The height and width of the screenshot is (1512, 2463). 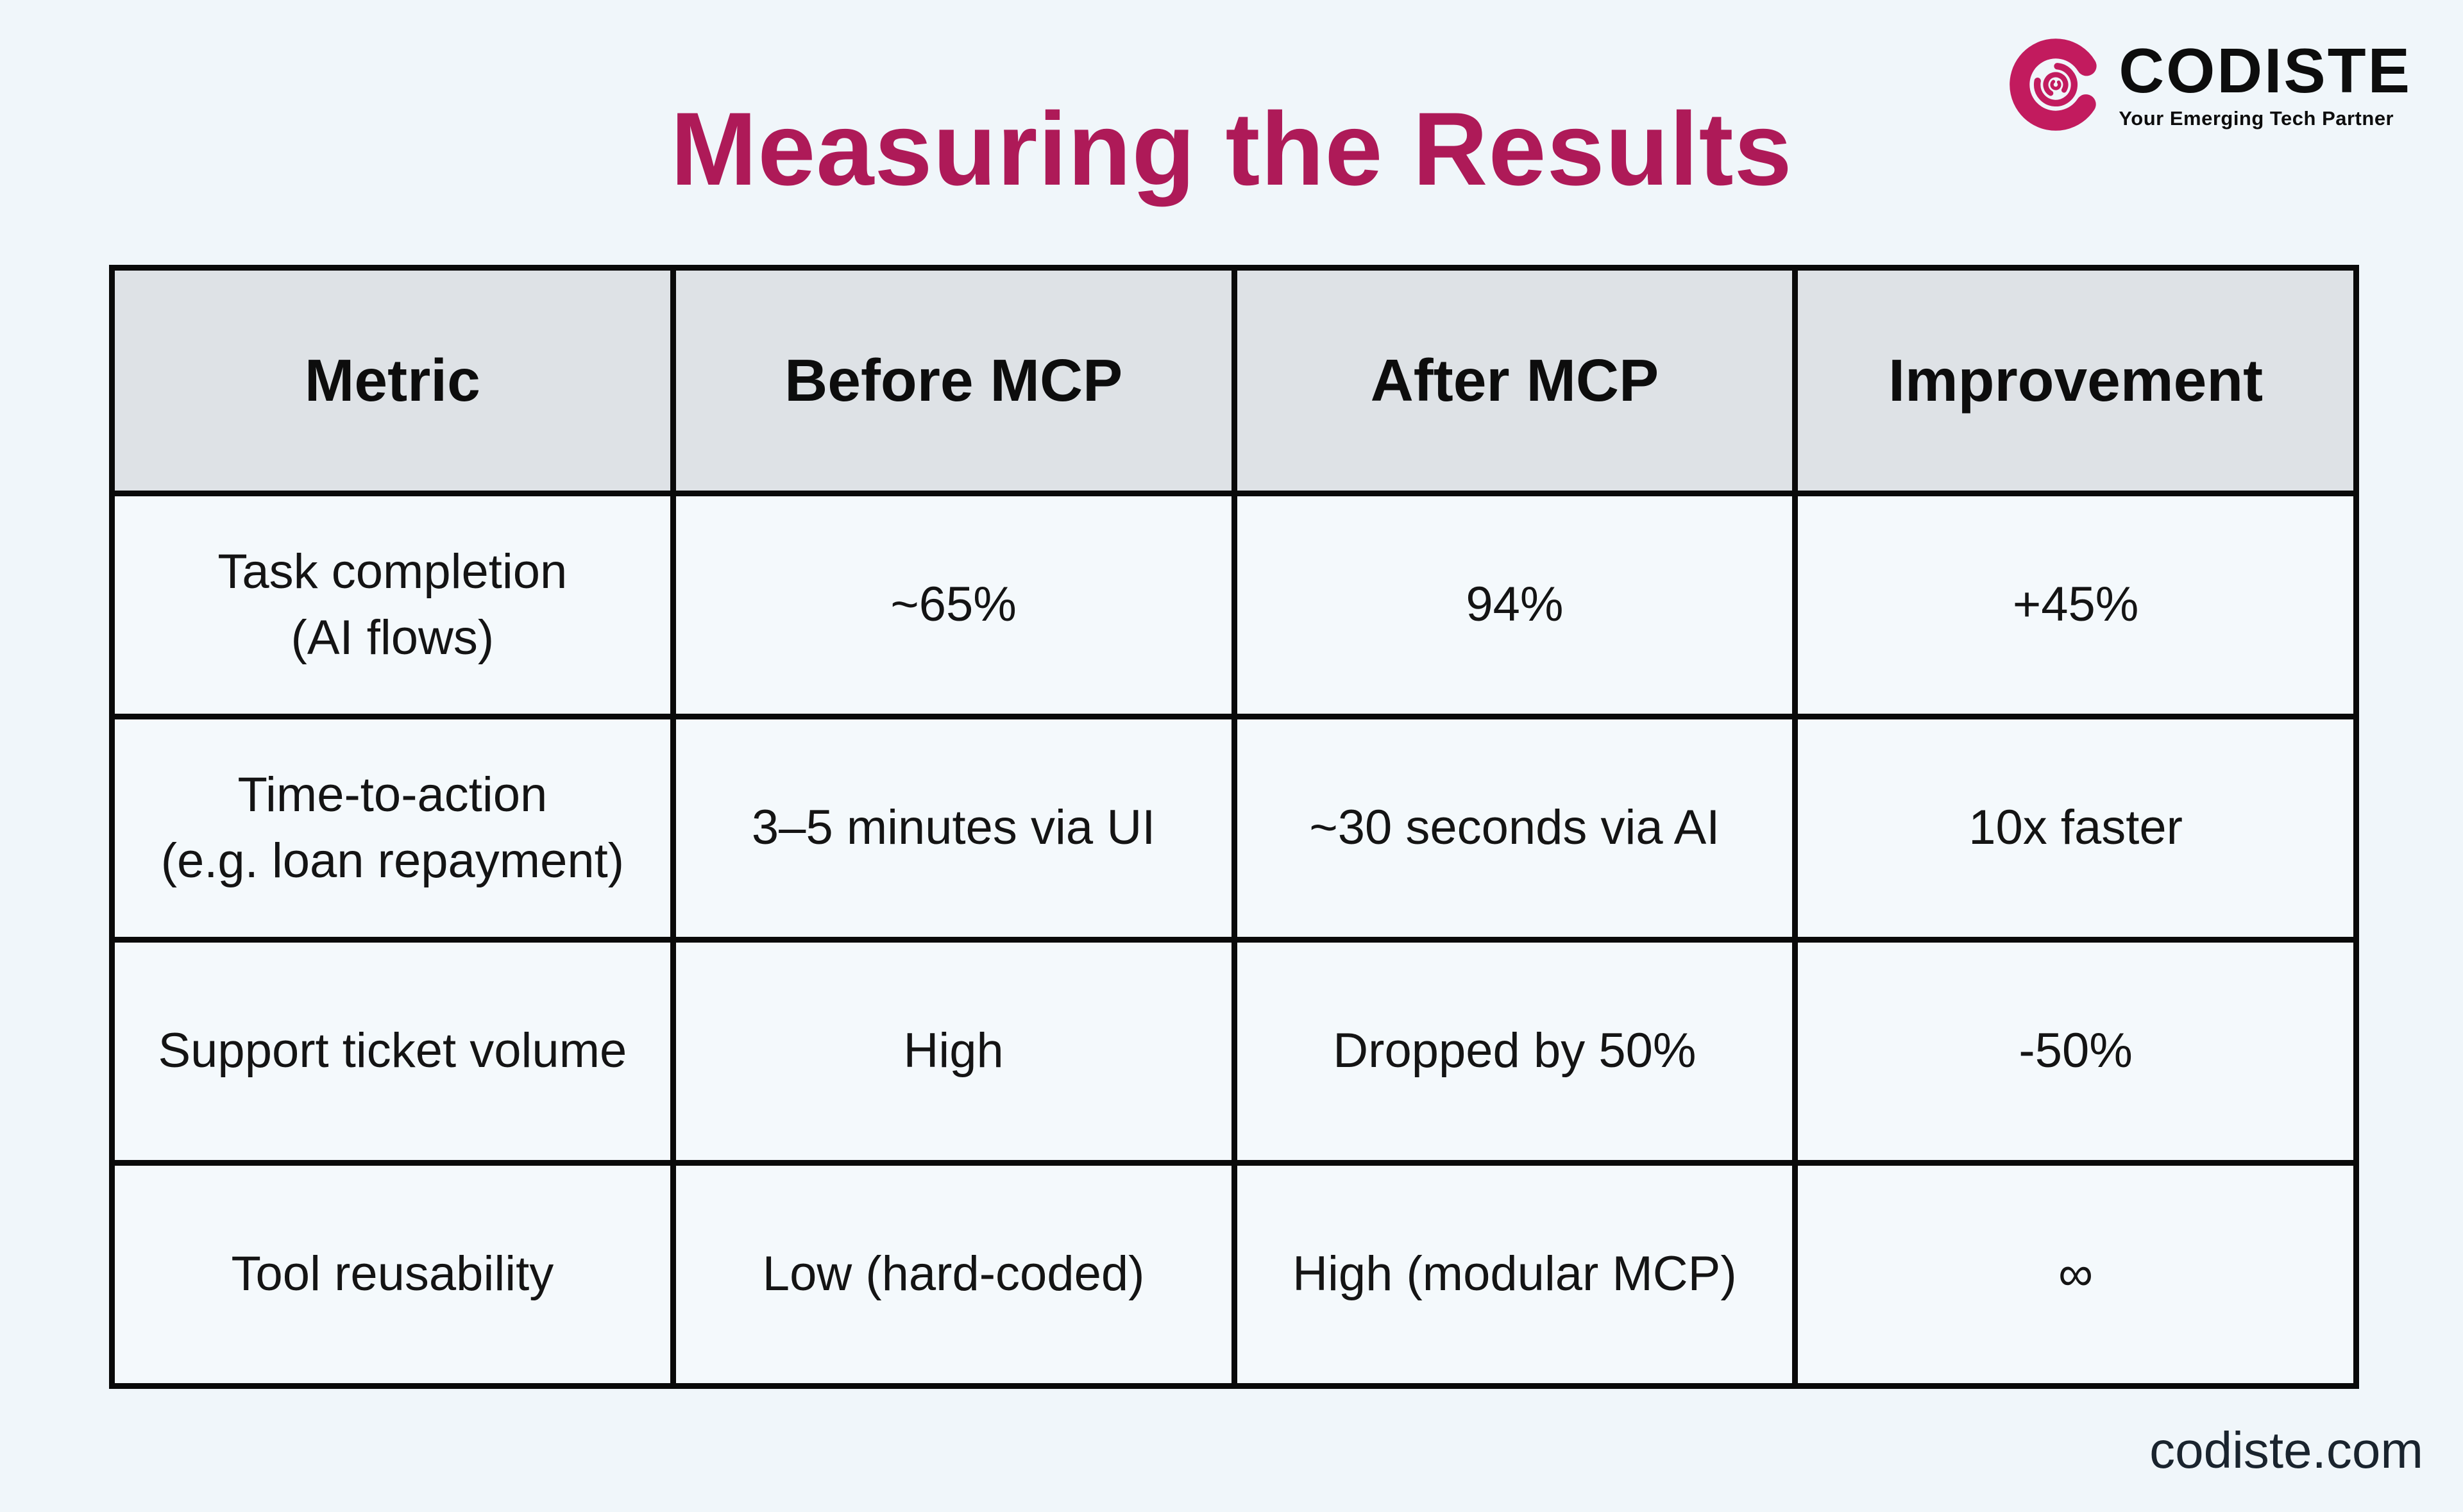 I want to click on cell-metric: Tool reusability, so click(x=392, y=1274).